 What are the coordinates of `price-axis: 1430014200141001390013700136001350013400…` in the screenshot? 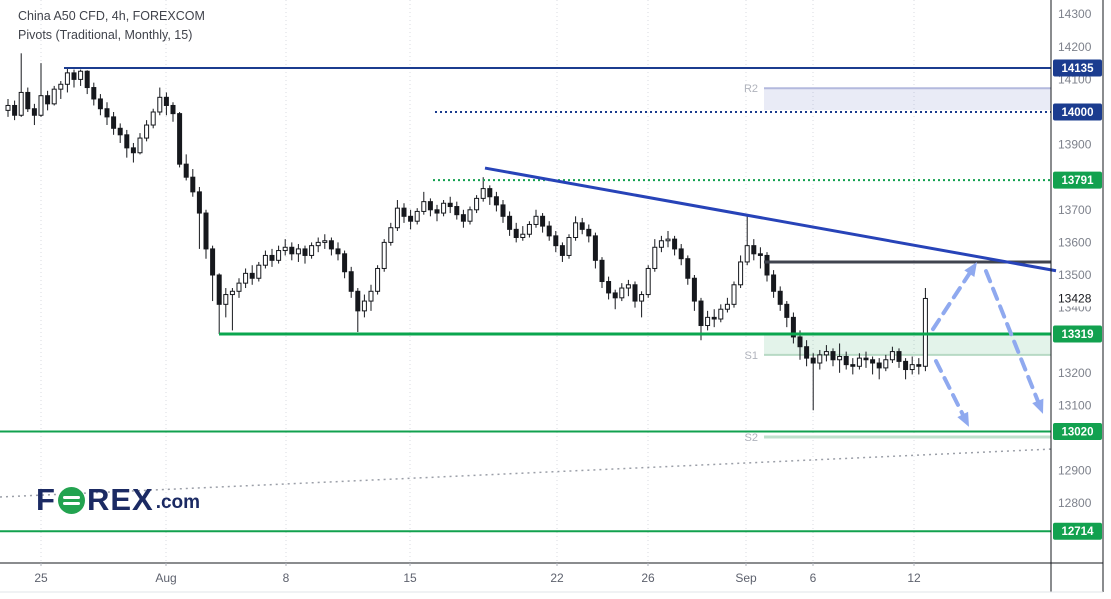 It's located at (1077, 273).